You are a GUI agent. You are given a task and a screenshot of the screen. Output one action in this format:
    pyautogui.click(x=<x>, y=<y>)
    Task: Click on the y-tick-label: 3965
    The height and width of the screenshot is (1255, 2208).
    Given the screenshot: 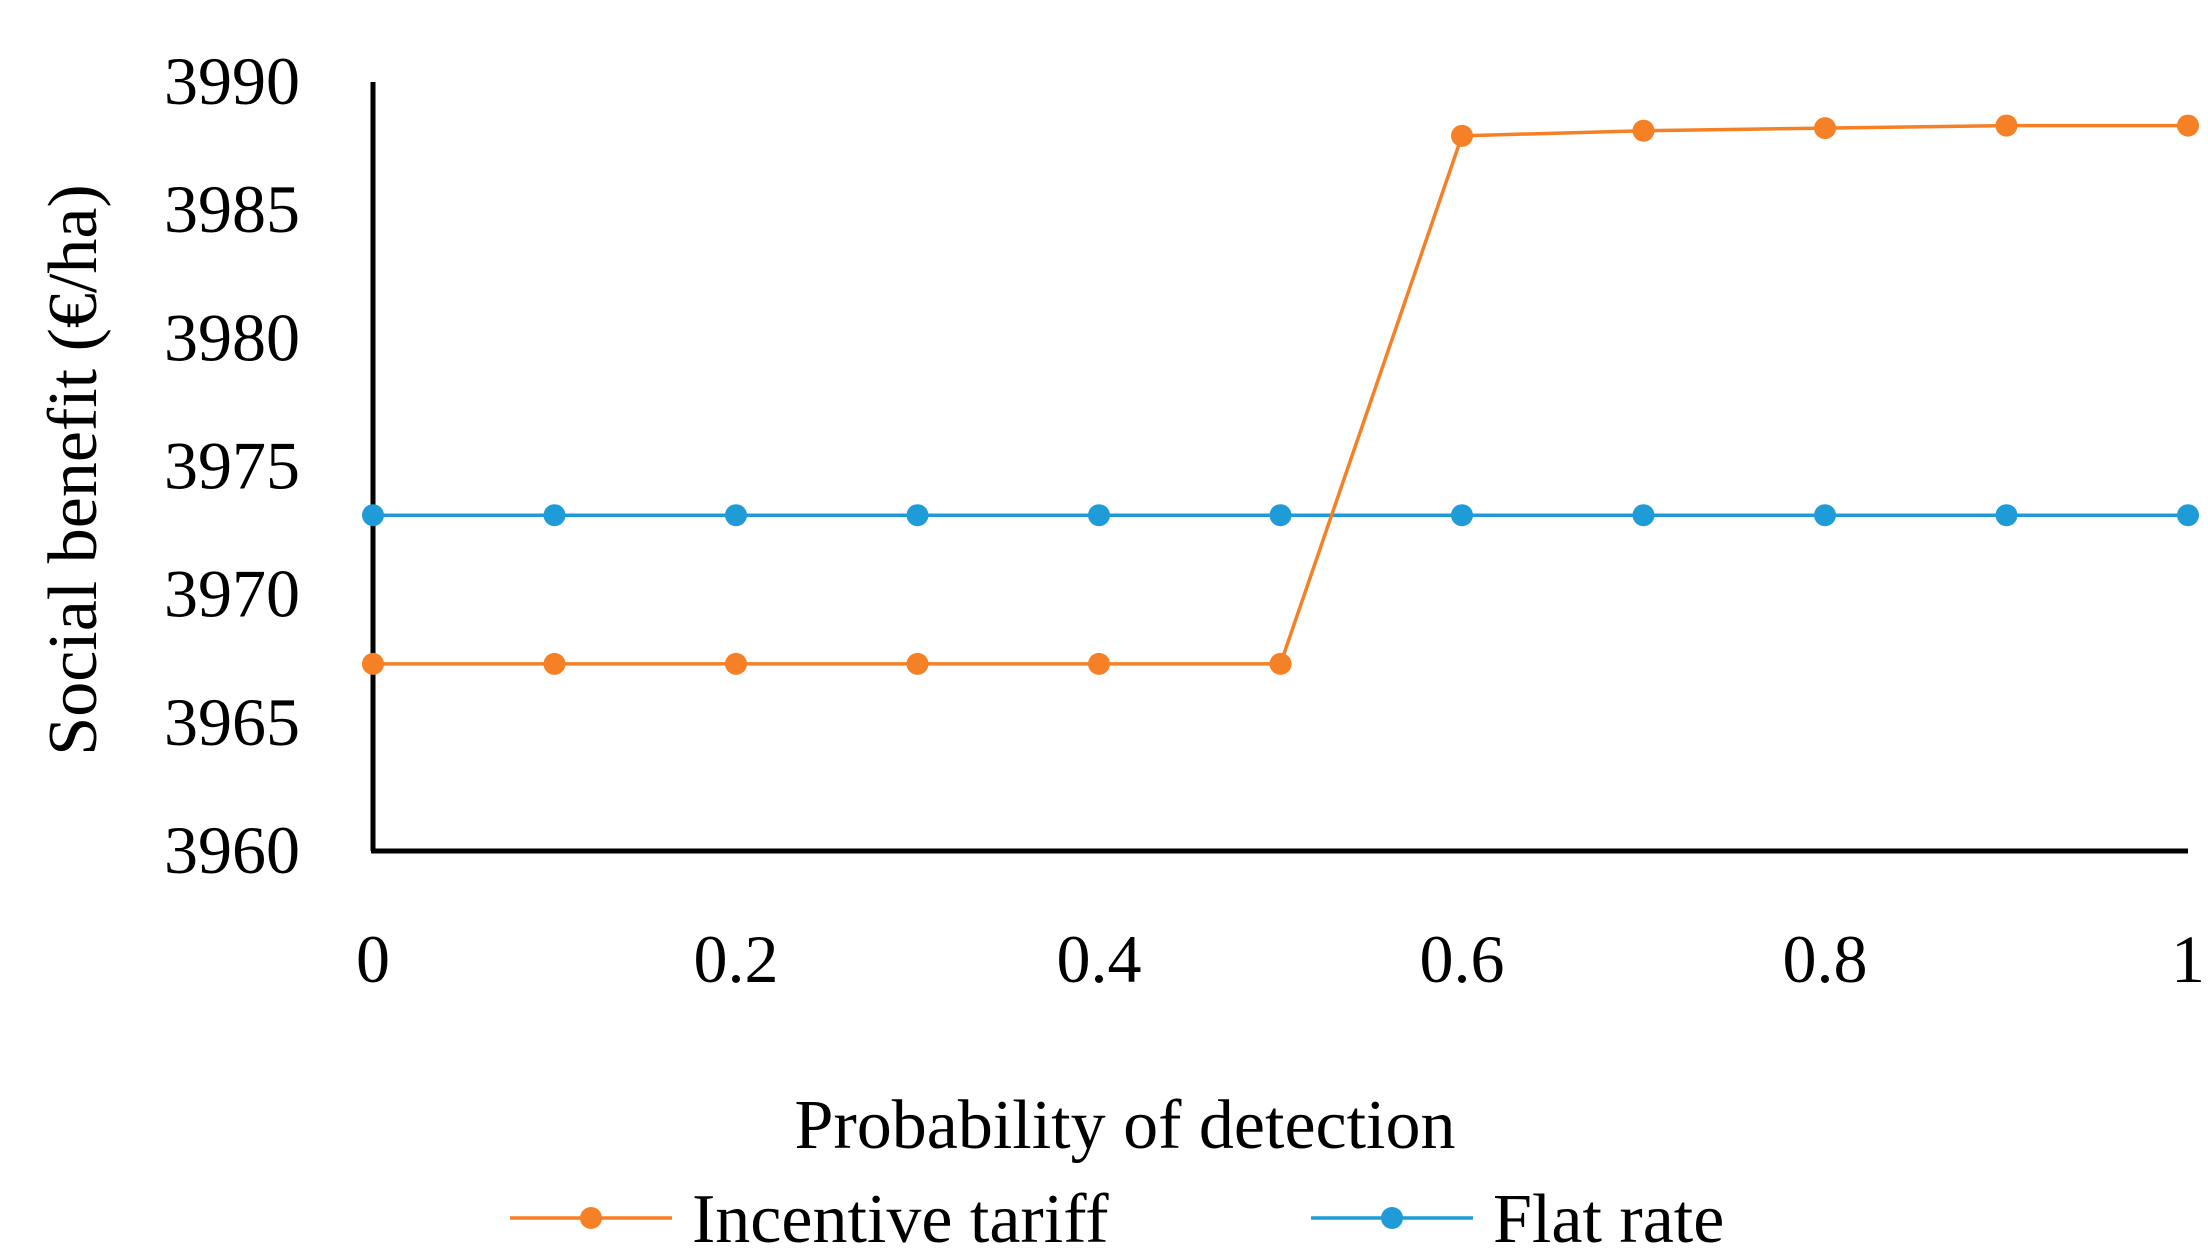 What is the action you would take?
    pyautogui.click(x=232, y=722)
    